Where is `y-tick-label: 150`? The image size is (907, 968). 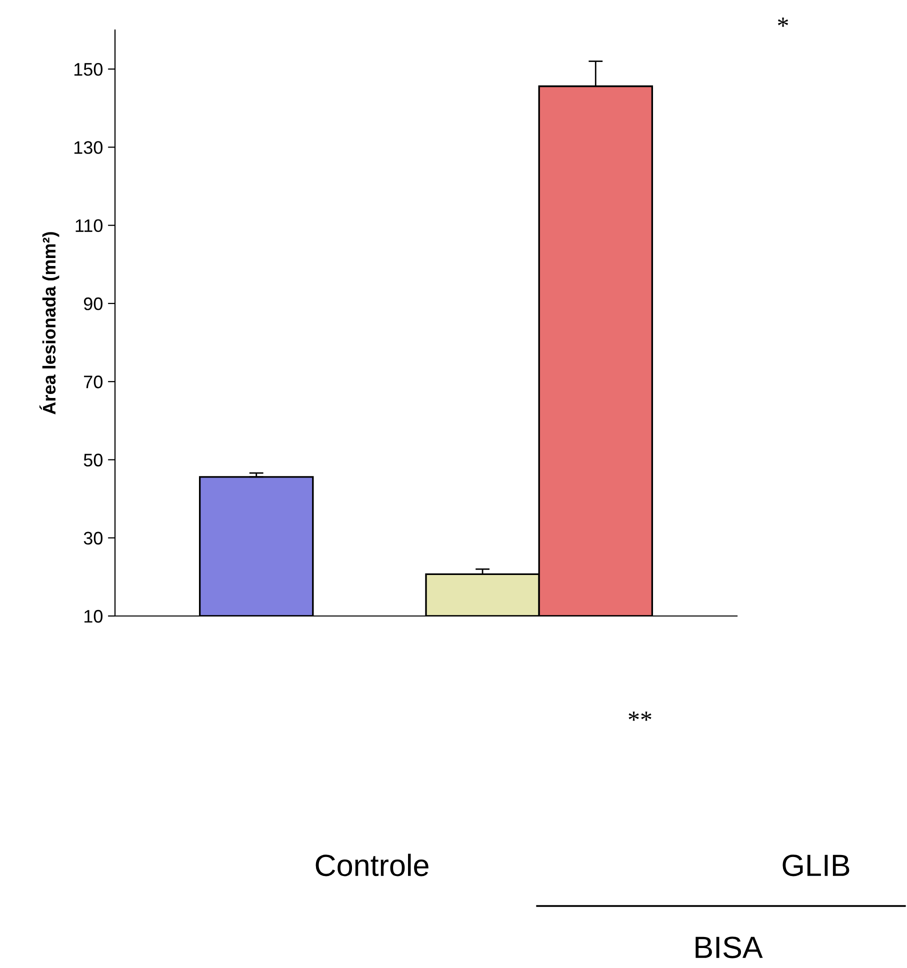 y-tick-label: 150 is located at coordinates (88, 69).